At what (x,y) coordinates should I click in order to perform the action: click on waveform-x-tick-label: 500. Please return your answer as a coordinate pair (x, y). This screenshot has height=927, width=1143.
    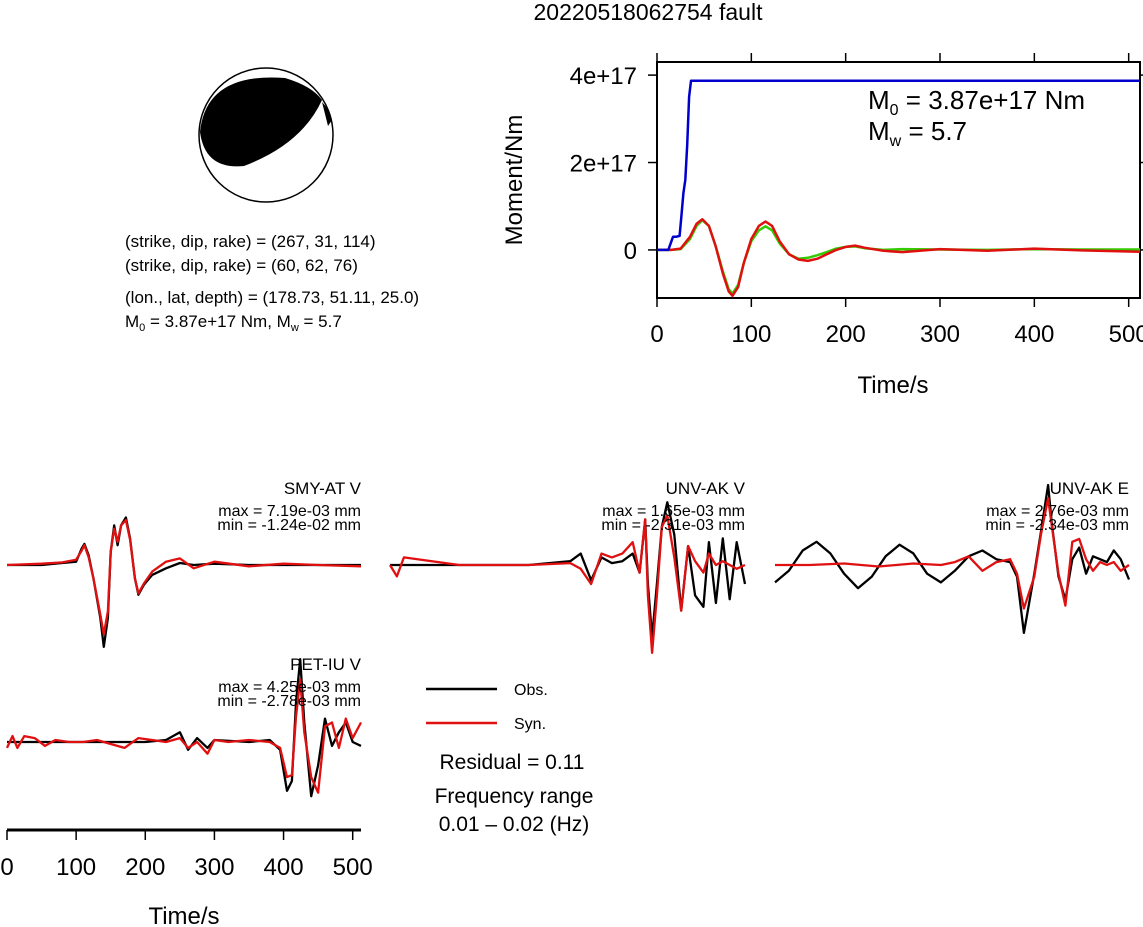
    Looking at the image, I should click on (353, 867).